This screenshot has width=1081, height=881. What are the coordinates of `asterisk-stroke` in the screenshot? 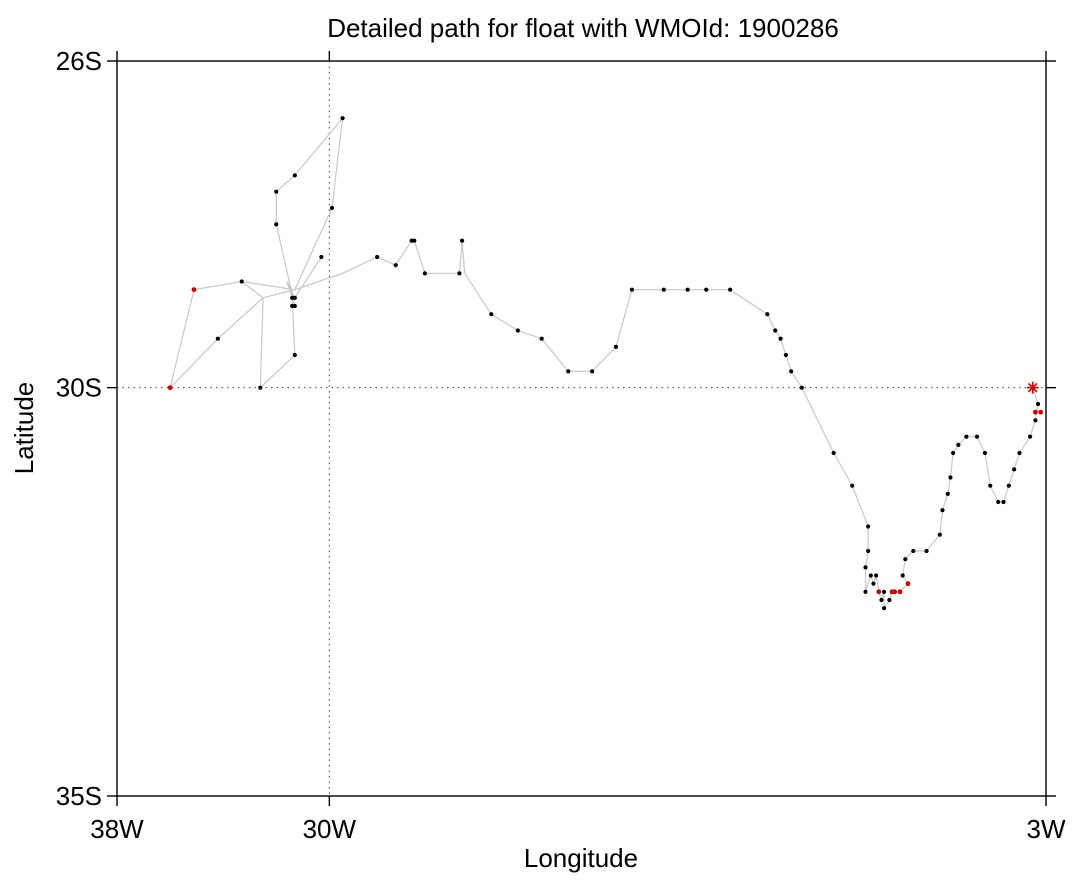 It's located at (1032, 387).